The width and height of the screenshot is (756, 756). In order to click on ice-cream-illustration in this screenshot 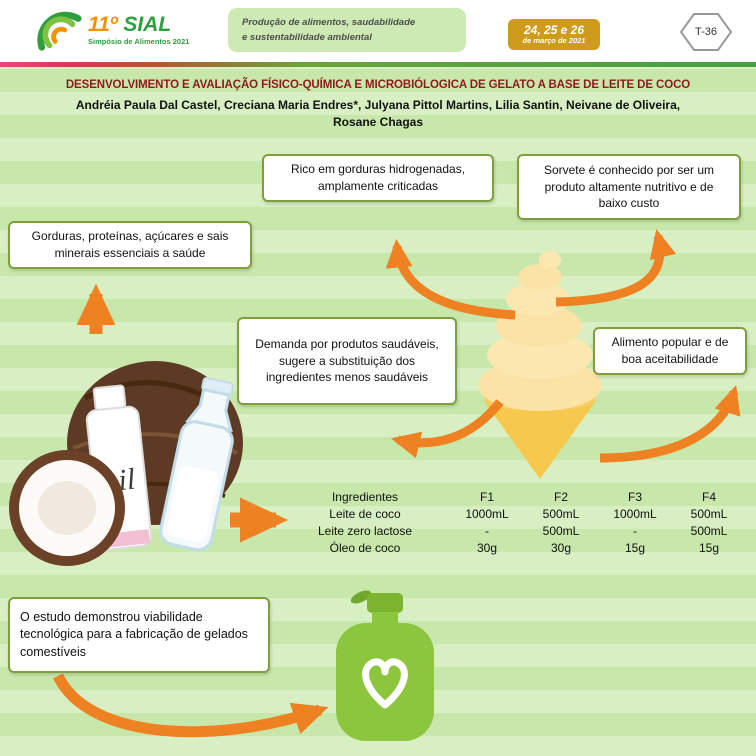, I will do `click(540, 365)`.